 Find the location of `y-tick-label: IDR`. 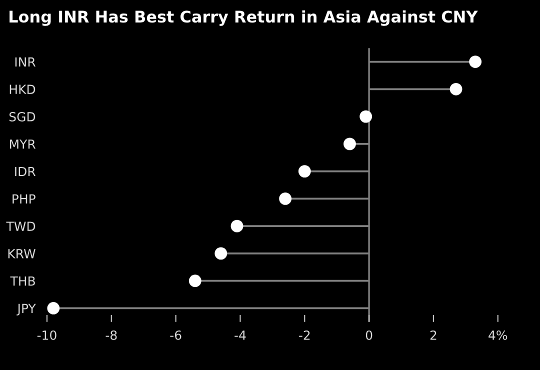

y-tick-label: IDR is located at coordinates (25, 171).